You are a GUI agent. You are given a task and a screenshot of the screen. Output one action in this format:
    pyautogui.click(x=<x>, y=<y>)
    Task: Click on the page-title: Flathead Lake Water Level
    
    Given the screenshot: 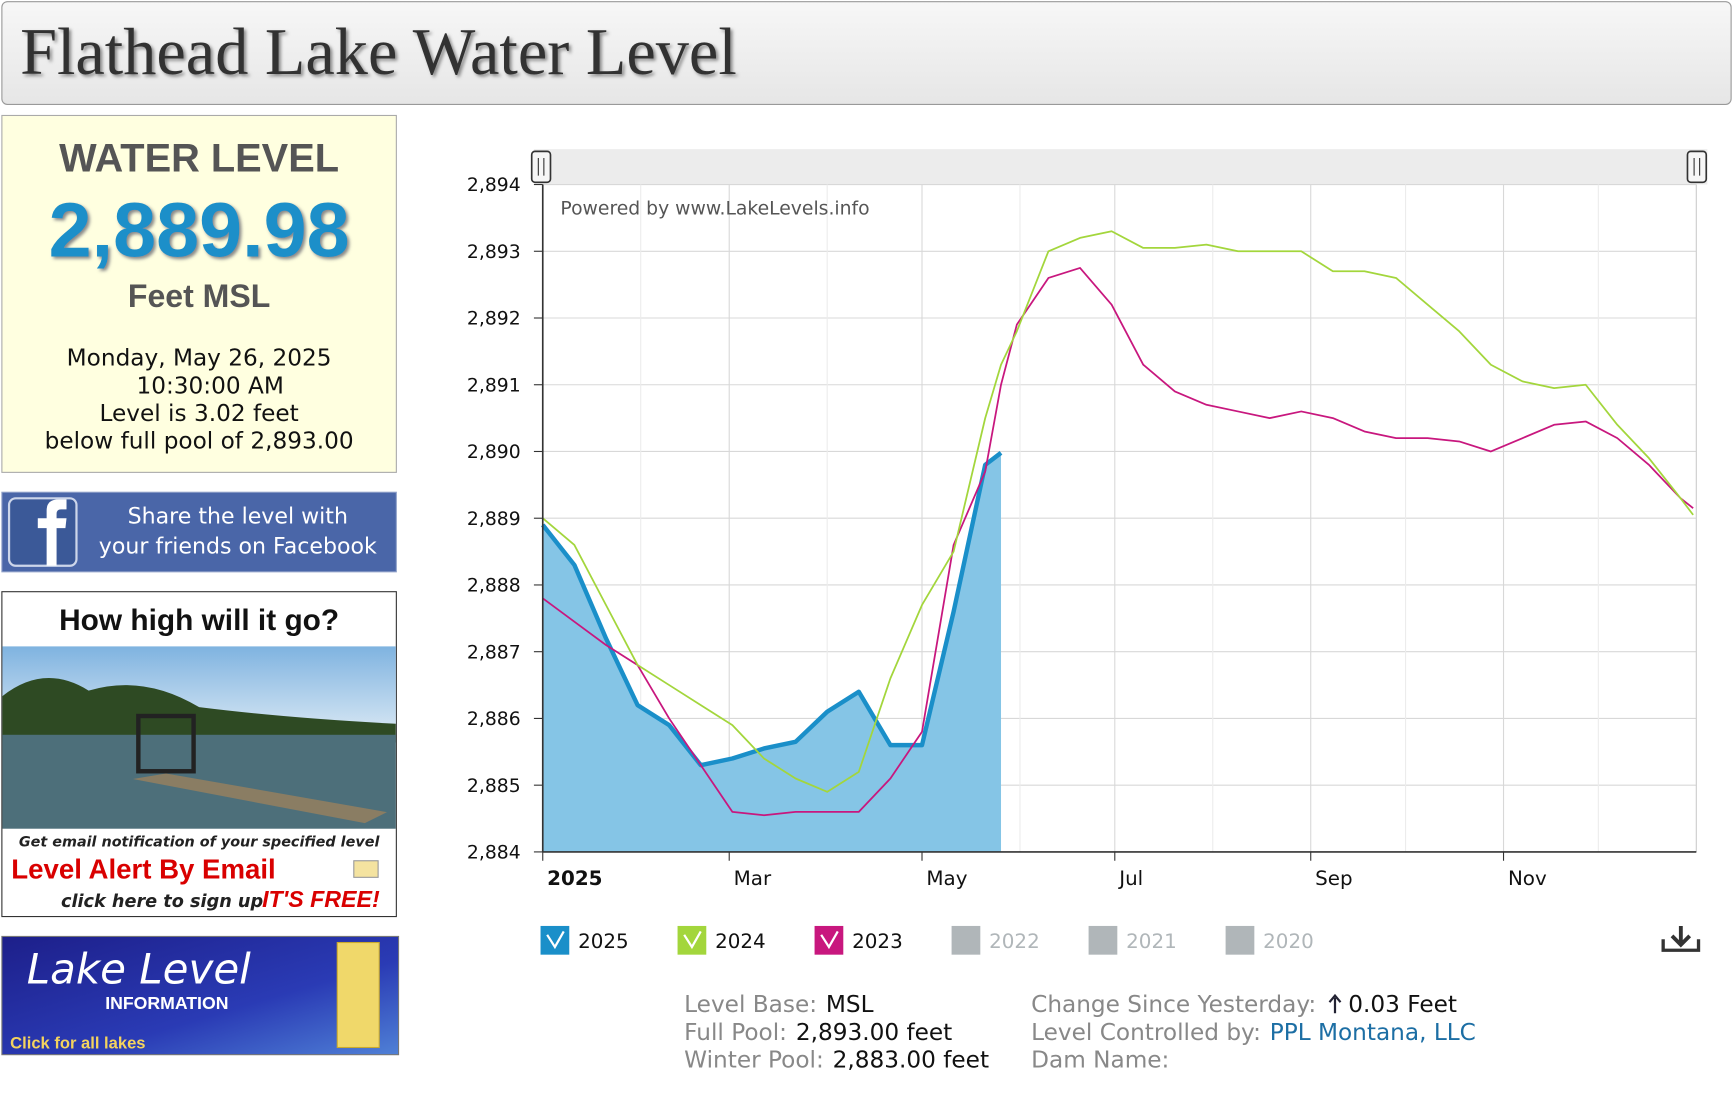 What is the action you would take?
    pyautogui.click(x=378, y=52)
    